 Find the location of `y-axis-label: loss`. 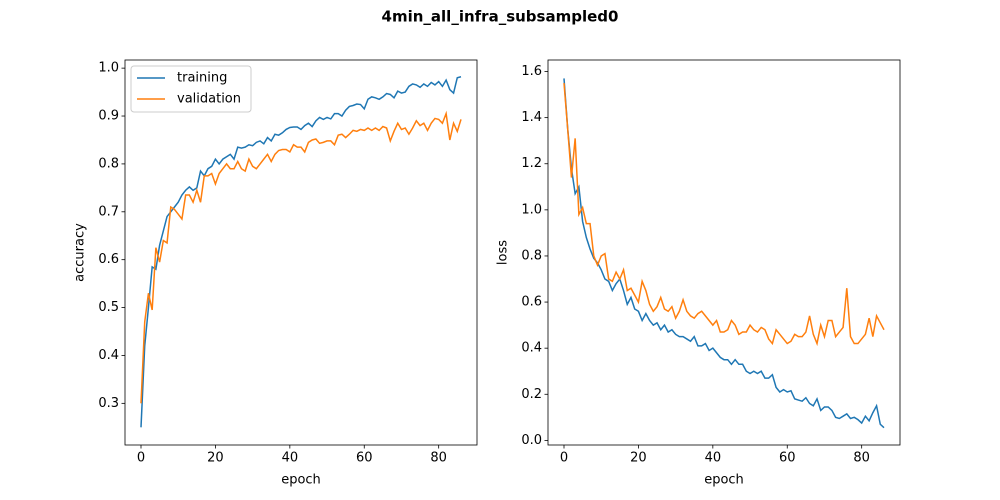

y-axis-label: loss is located at coordinates (503, 252).